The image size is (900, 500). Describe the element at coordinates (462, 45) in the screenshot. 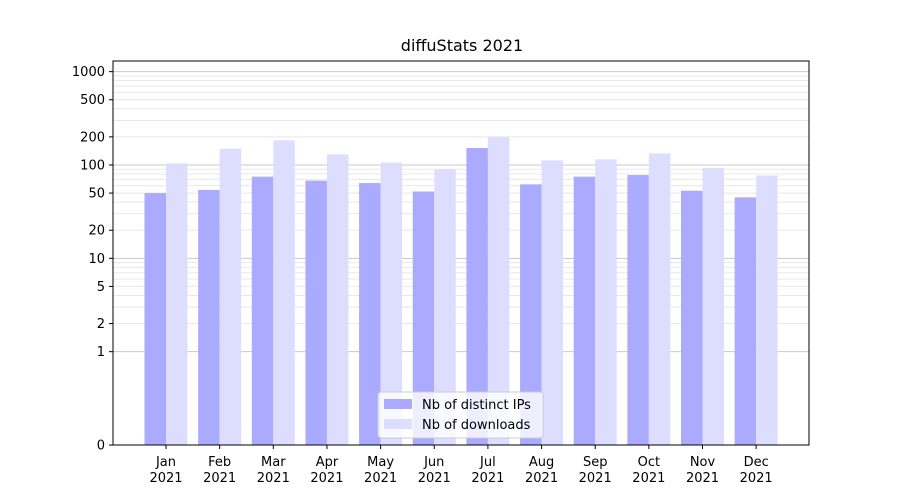

I see `chart-title: diffuStats 2021` at that location.